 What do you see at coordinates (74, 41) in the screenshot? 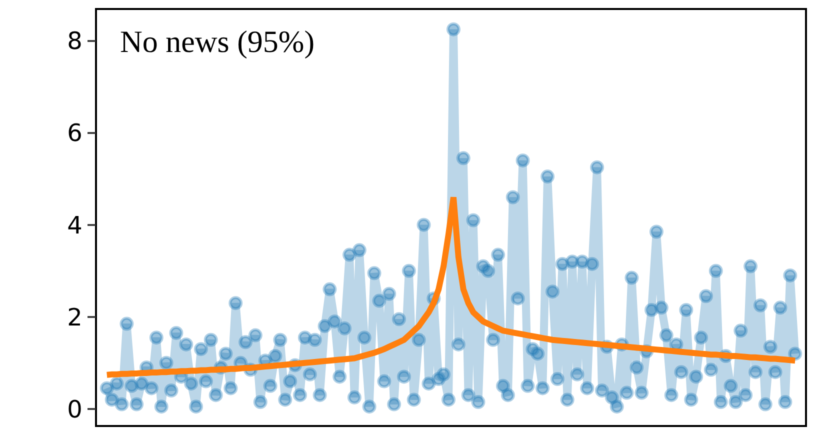
I see `y-tick-label: 8` at bounding box center [74, 41].